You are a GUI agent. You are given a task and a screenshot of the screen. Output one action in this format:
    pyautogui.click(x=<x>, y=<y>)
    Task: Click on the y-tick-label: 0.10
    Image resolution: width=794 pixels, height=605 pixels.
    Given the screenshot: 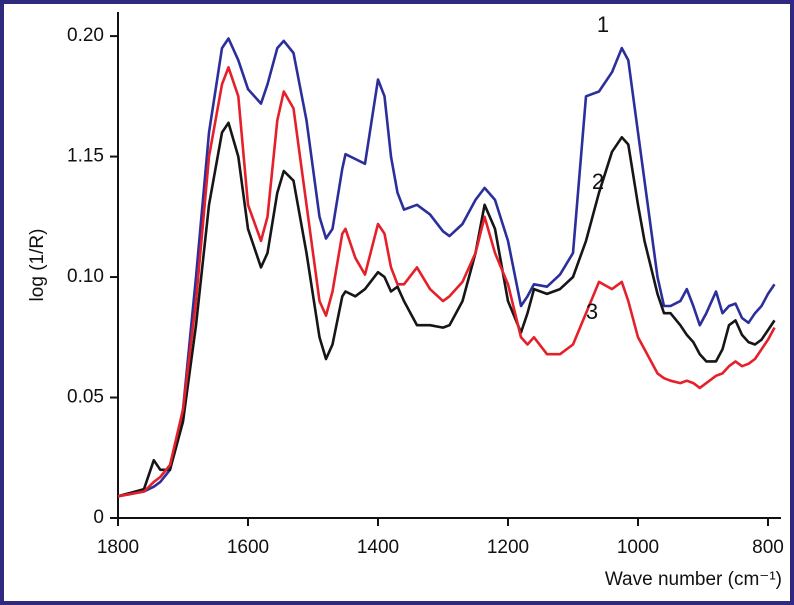 What is the action you would take?
    pyautogui.click(x=85, y=276)
    